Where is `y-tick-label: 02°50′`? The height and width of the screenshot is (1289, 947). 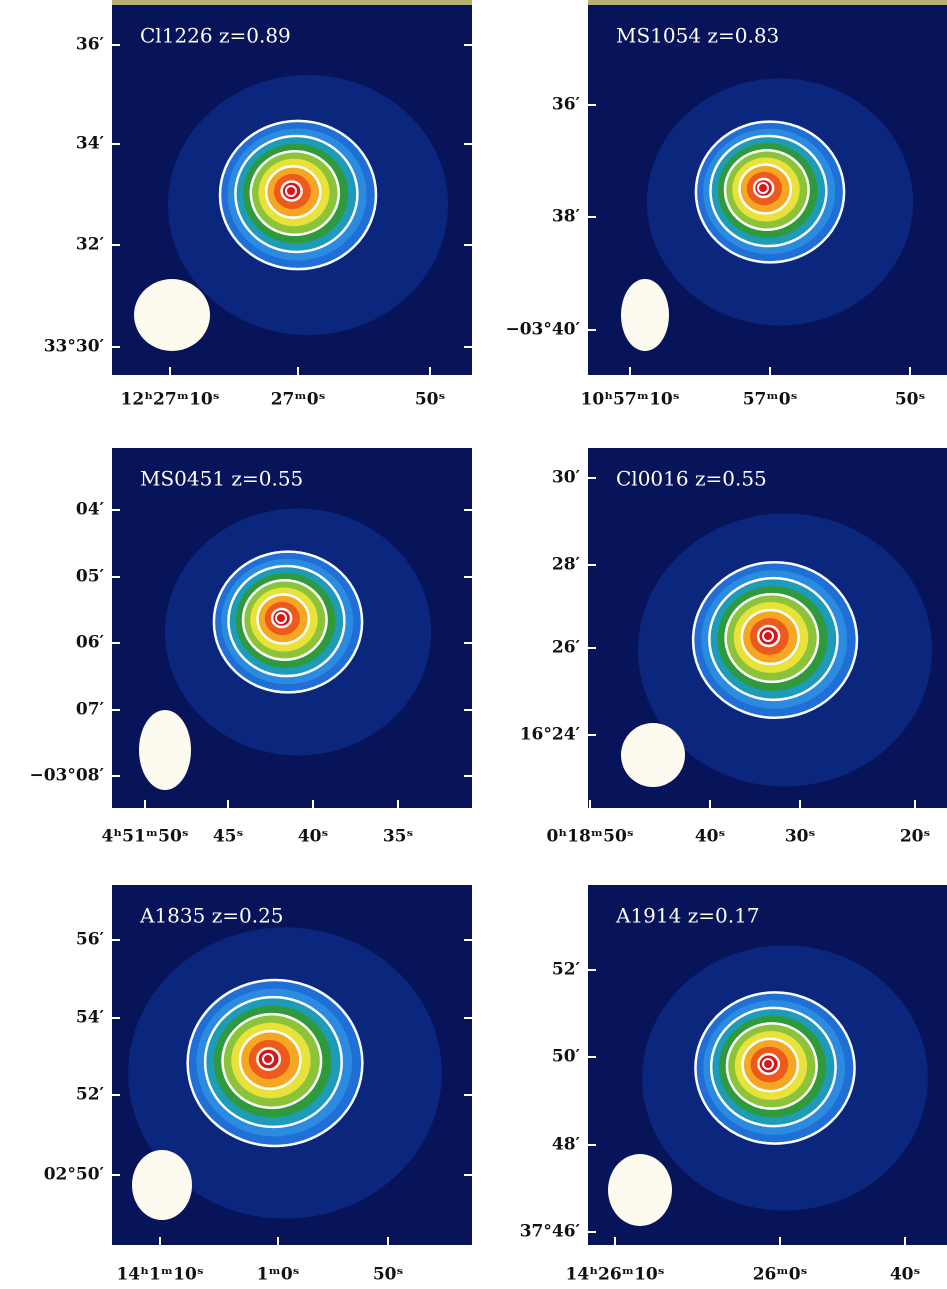
y-tick-label: 02°50′ is located at coordinates (74, 1175).